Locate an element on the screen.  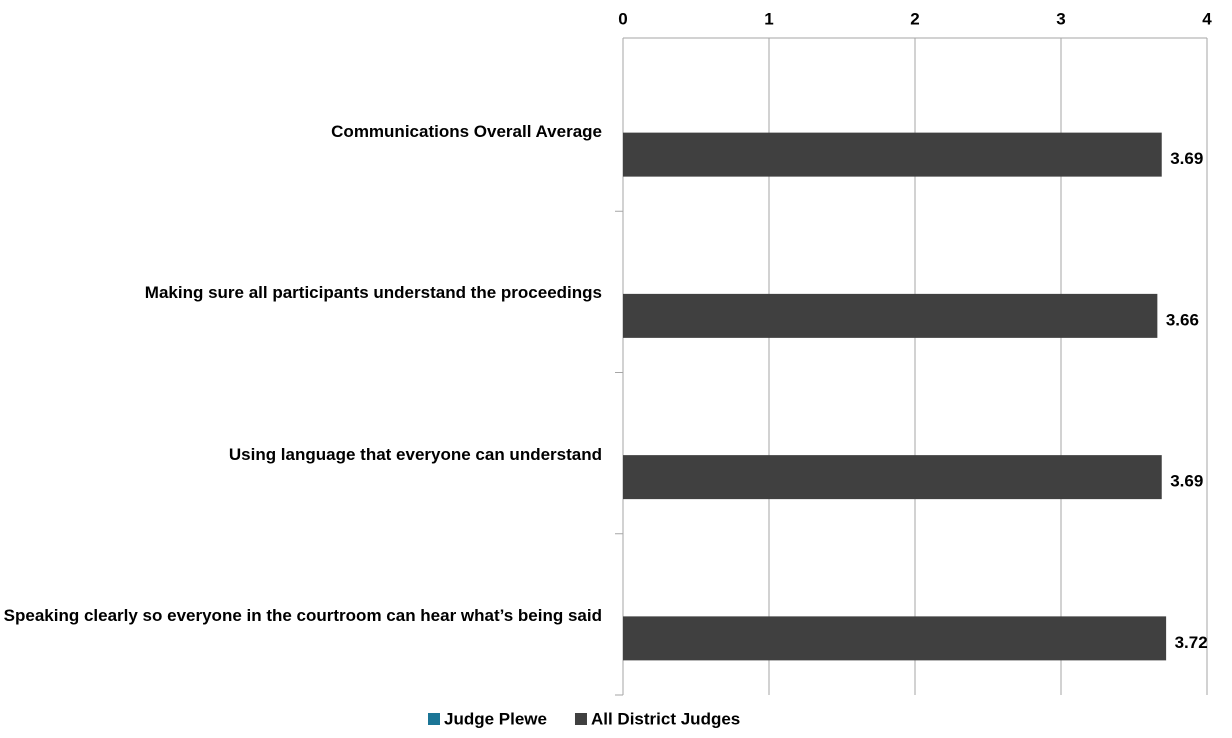
legend-label: Judge Plewe is located at coordinates (495, 718).